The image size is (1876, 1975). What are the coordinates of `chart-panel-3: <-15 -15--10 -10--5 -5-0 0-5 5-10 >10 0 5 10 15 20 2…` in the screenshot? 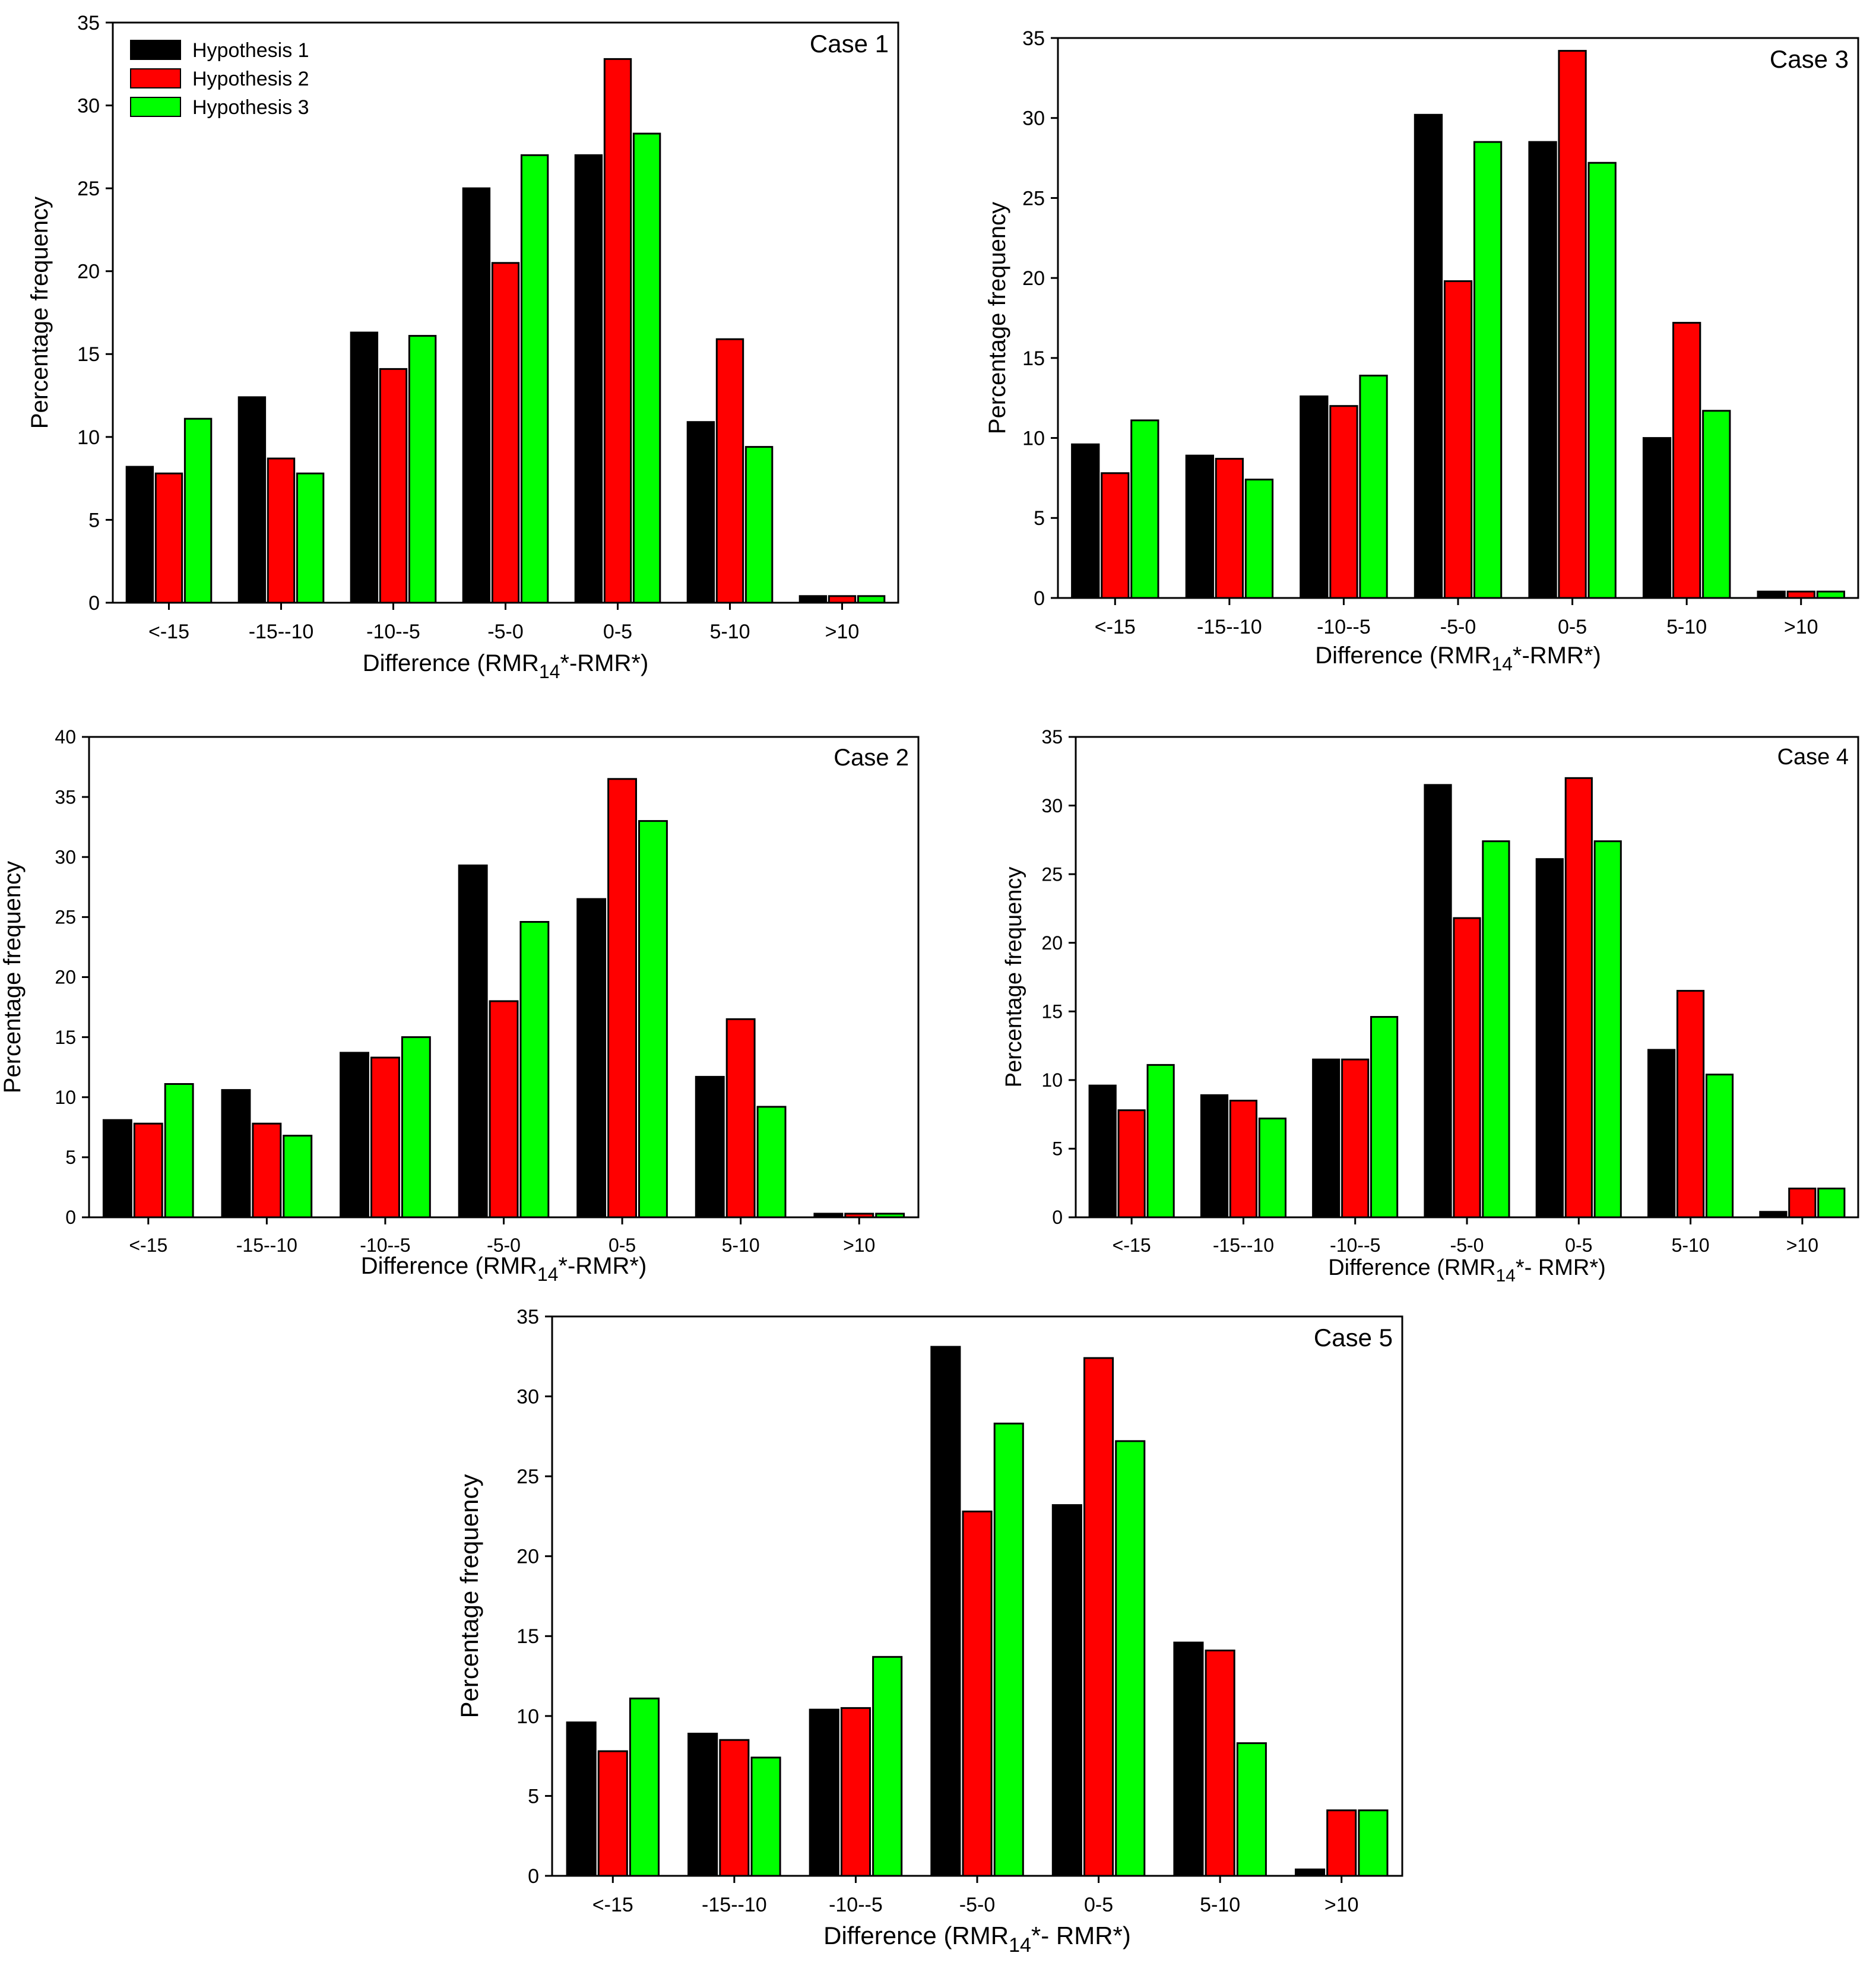 It's located at (460, 1006).